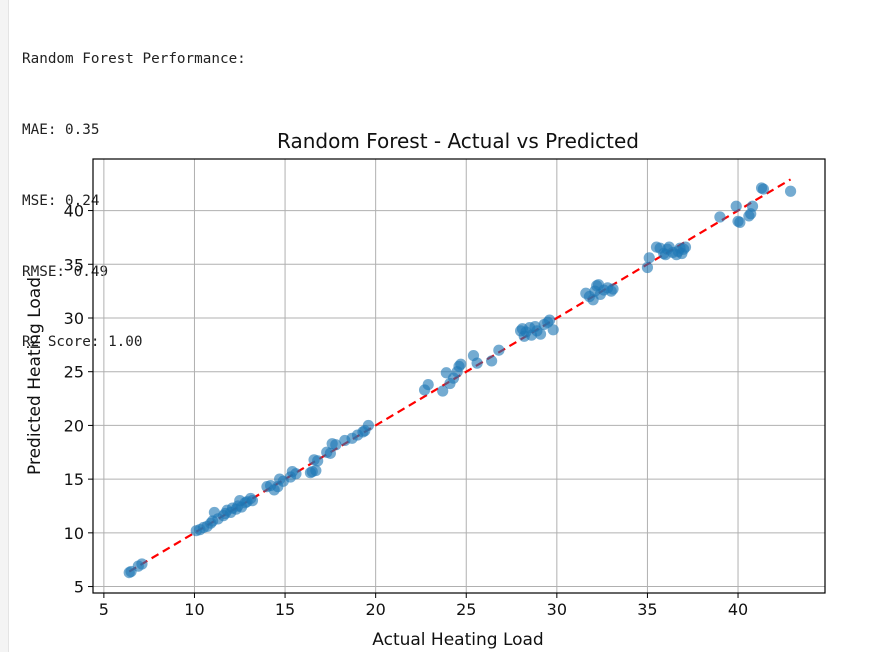 Image resolution: width=896 pixels, height=652 pixels. I want to click on x-tick-label: 15, so click(285, 609).